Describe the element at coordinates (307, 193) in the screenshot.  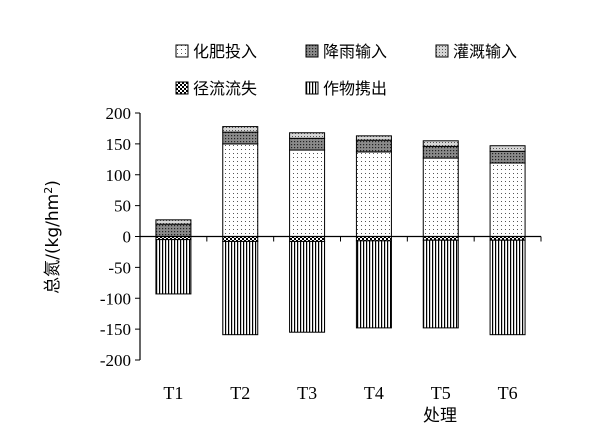
I see `bar-t3-fertilizer` at that location.